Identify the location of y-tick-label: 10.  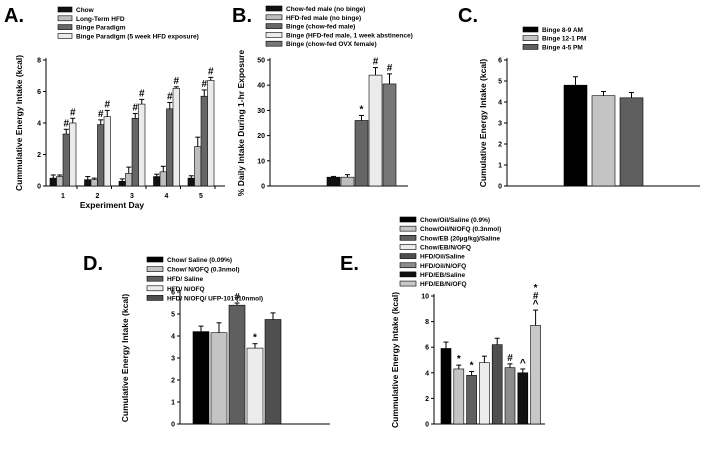
(425, 297).